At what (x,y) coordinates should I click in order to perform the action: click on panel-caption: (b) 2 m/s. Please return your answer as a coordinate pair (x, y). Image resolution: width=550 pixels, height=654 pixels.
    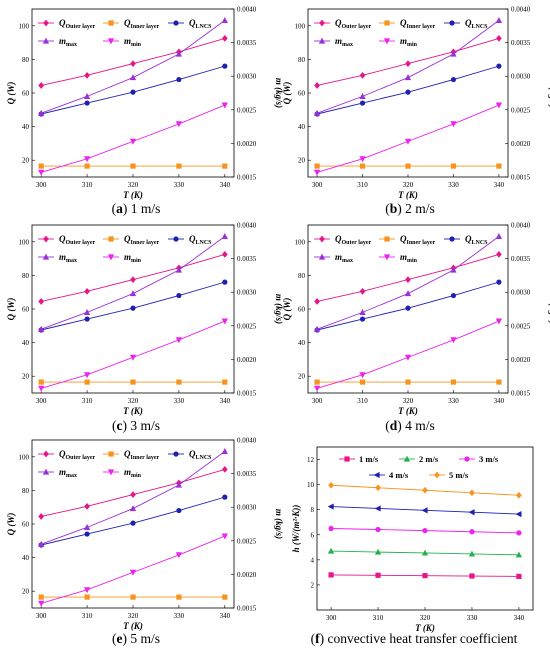
    Looking at the image, I should click on (410, 208).